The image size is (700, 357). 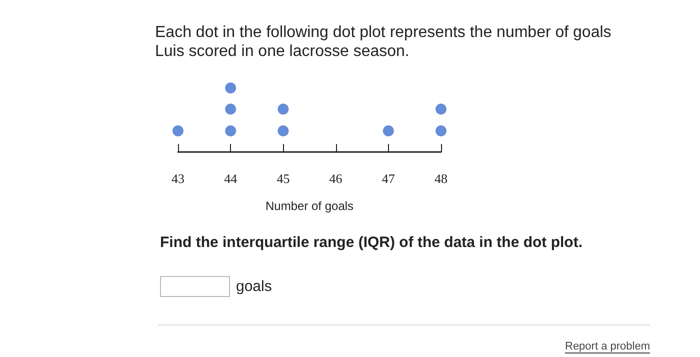 I want to click on x-tick-label: 45, so click(x=283, y=178).